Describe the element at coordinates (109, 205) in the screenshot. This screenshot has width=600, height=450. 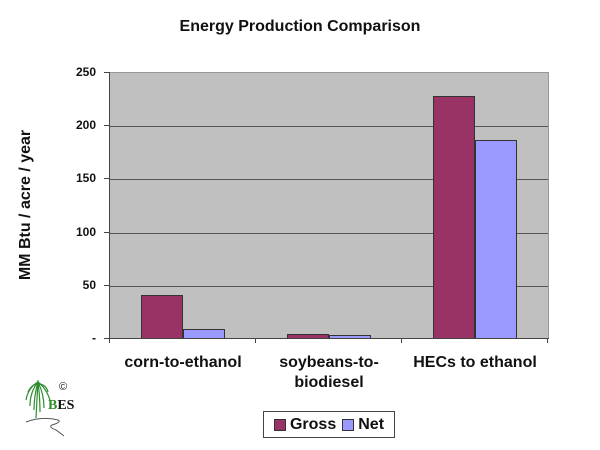
I see `y-axis-line` at that location.